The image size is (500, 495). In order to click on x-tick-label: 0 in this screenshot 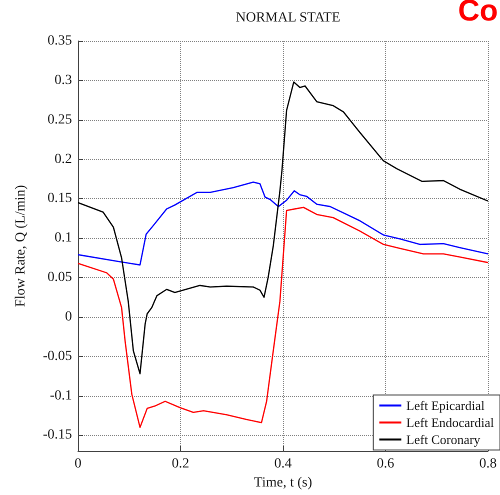, I will do `click(78, 464)`.